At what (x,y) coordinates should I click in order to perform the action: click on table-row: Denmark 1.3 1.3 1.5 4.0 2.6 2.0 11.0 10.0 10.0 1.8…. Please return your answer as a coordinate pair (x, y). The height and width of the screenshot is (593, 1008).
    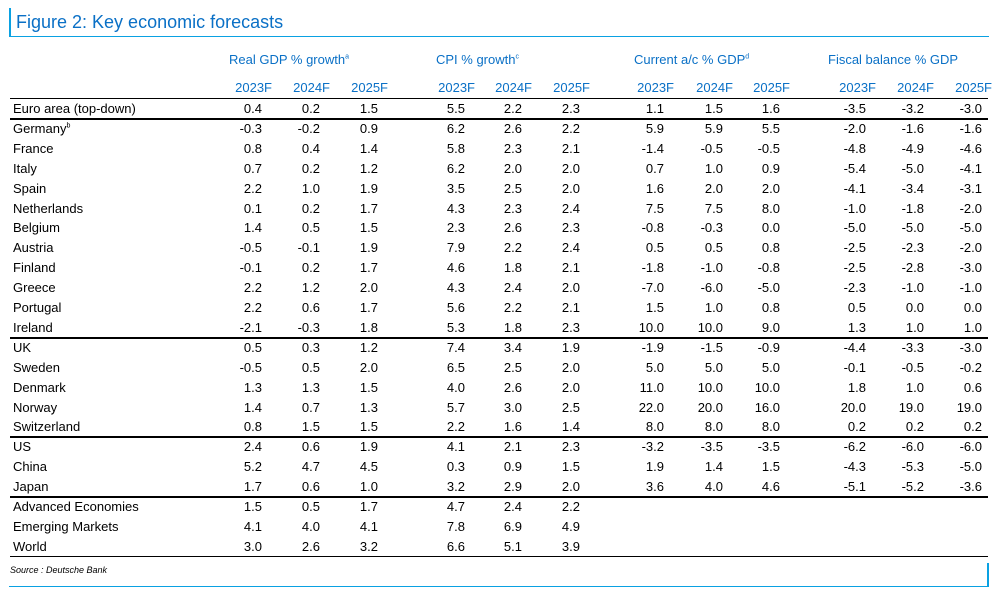
    Looking at the image, I should click on (499, 388).